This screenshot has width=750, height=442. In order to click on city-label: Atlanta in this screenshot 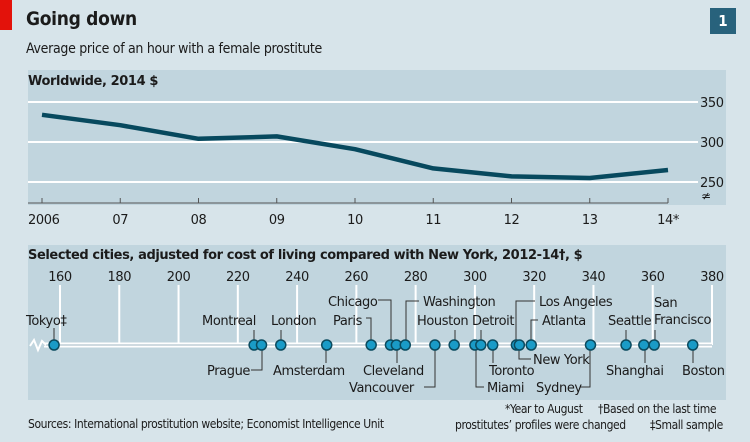, I will do `click(564, 321)`.